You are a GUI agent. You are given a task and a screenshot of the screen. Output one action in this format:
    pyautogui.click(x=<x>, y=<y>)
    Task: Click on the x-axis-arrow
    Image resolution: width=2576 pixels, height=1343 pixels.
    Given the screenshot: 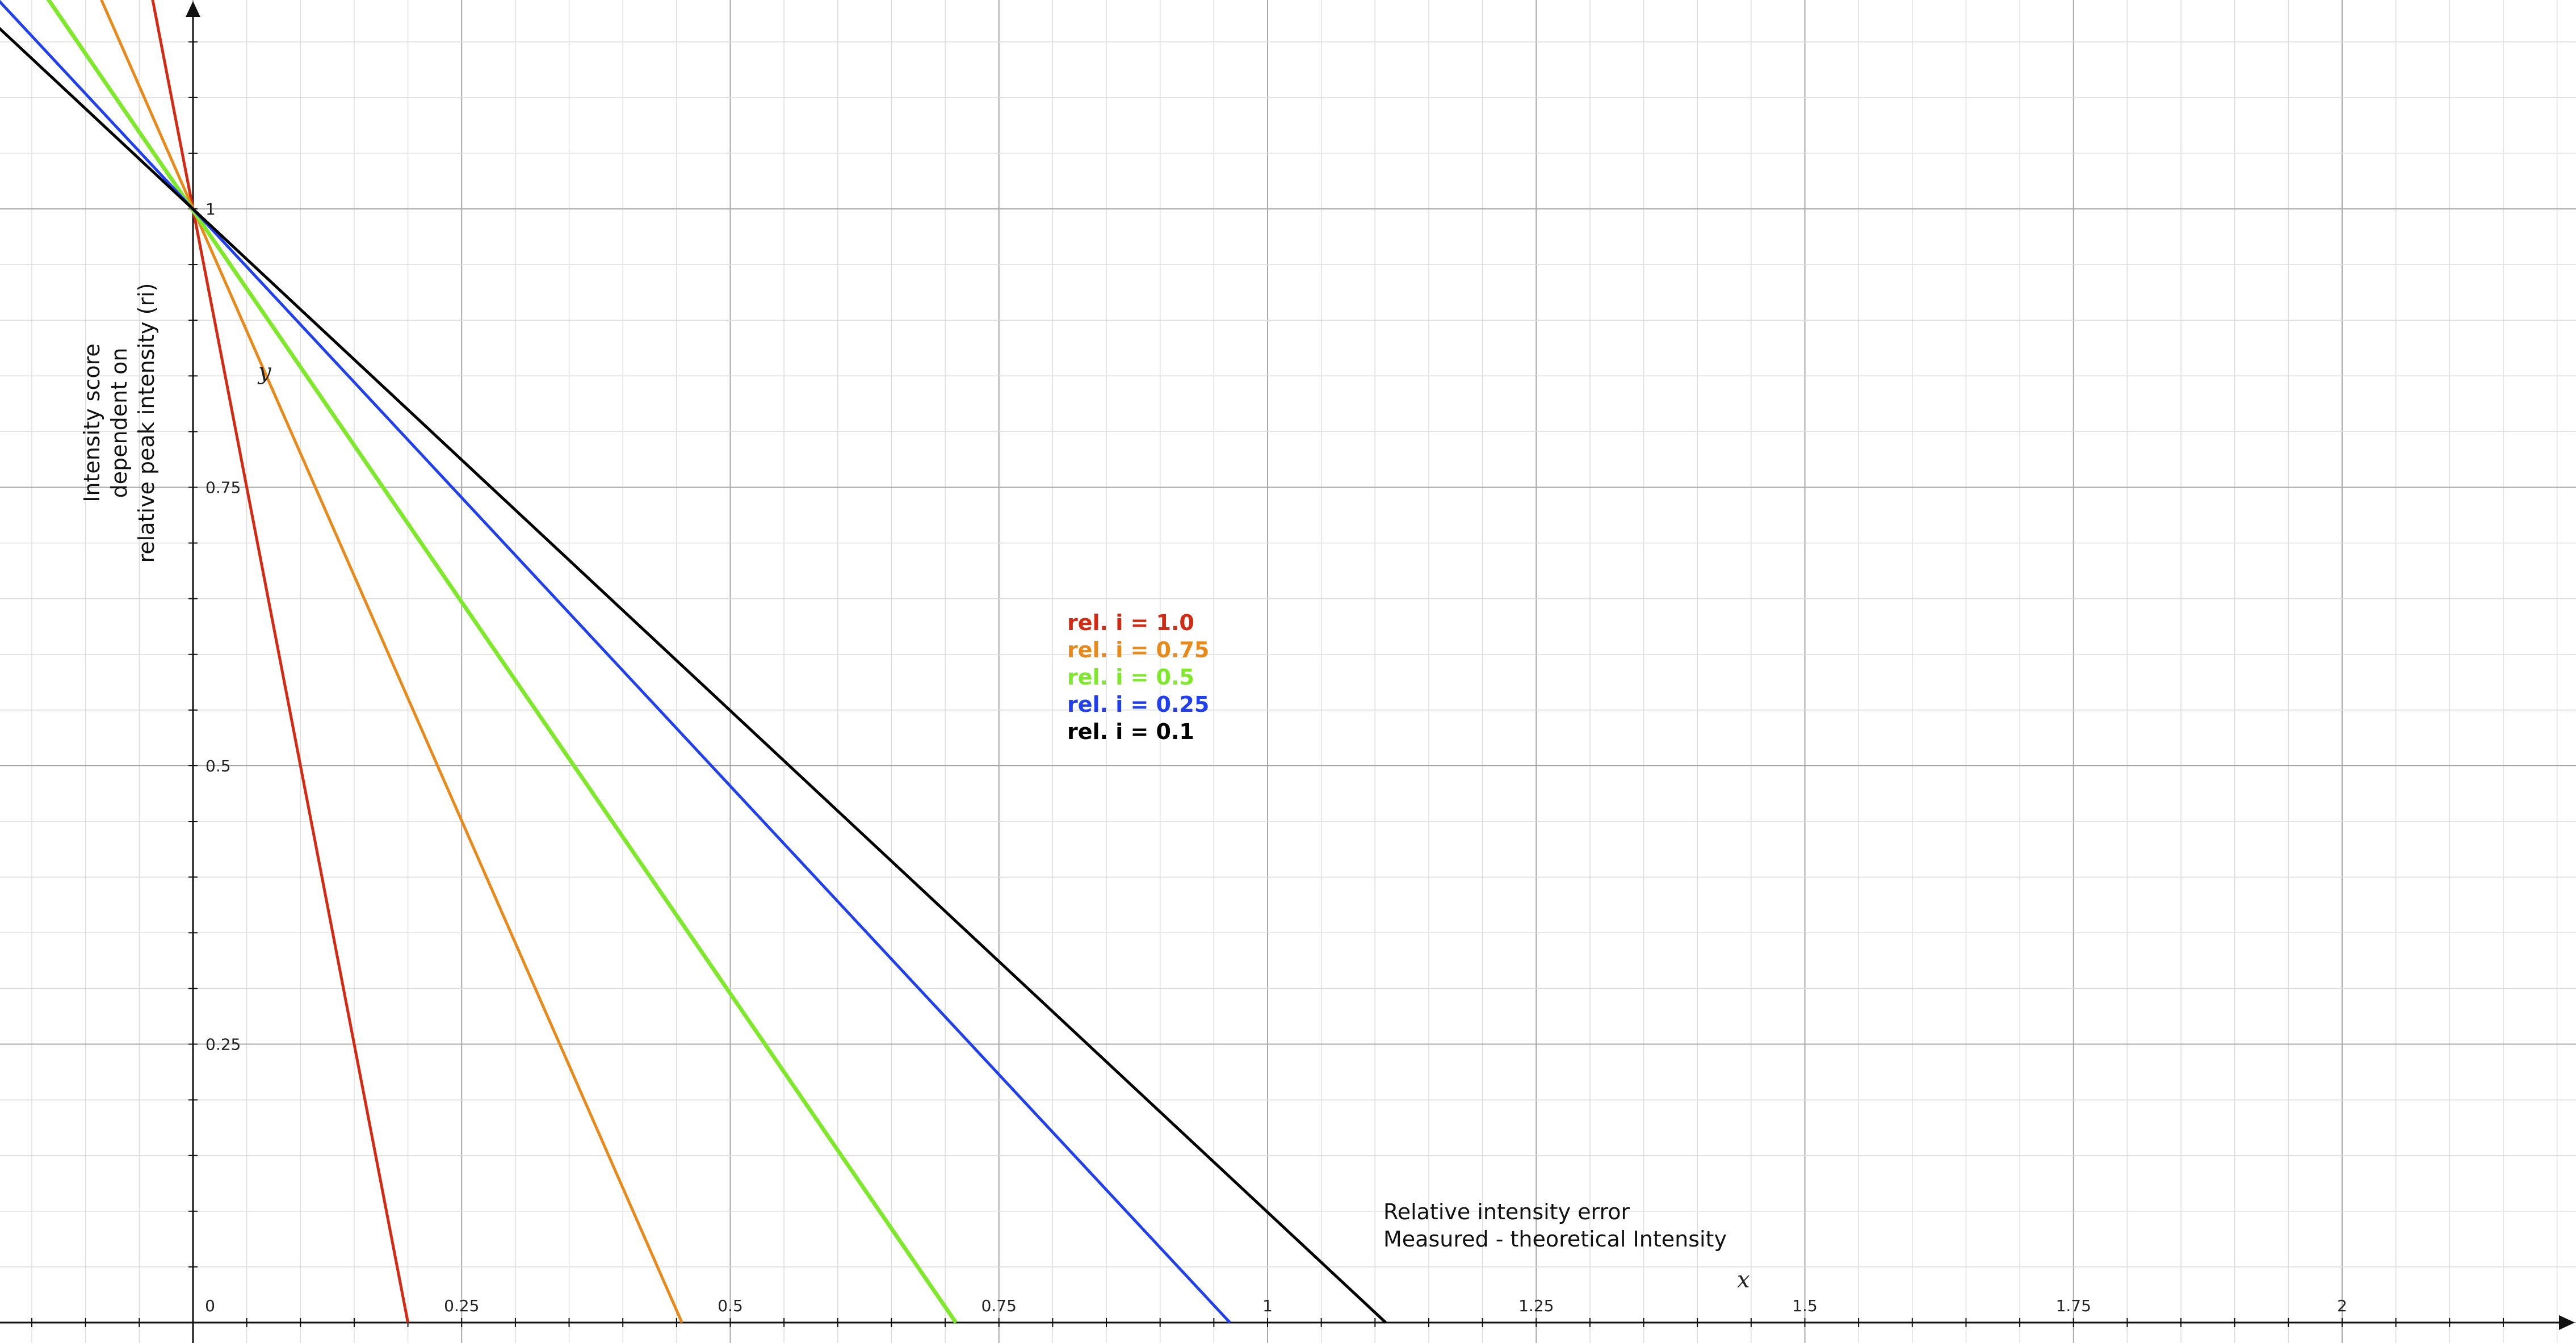 What is the action you would take?
    pyautogui.click(x=2567, y=1322)
    